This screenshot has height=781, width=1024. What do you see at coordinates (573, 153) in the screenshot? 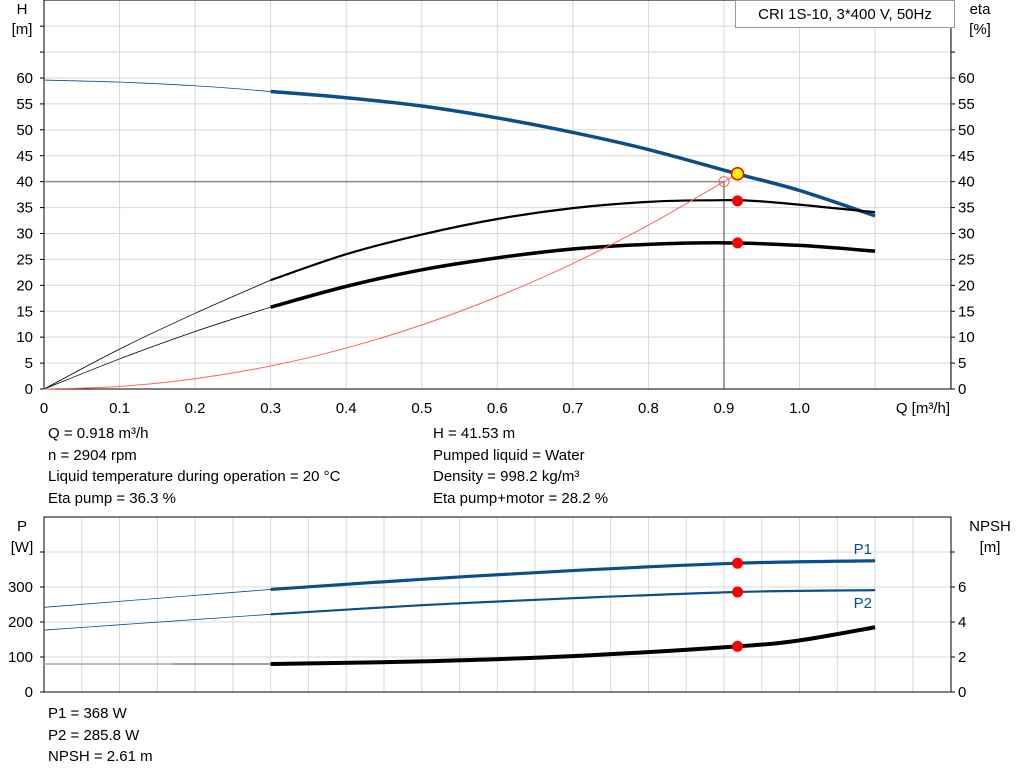
I see `curve-H` at bounding box center [573, 153].